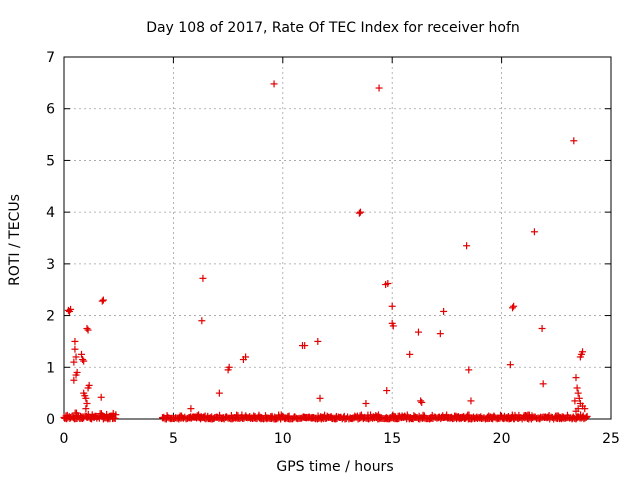  What do you see at coordinates (611, 439) in the screenshot?
I see `x-tick-label: 25` at bounding box center [611, 439].